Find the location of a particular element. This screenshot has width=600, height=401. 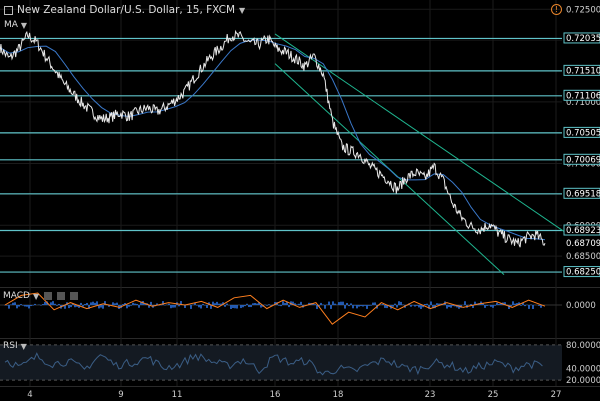

level-label: 0.70069 is located at coordinates (583, 160).